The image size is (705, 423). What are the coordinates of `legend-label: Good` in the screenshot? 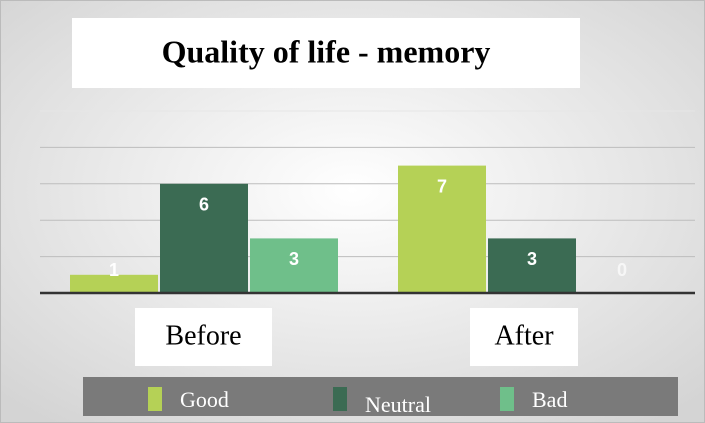 It's located at (204, 399).